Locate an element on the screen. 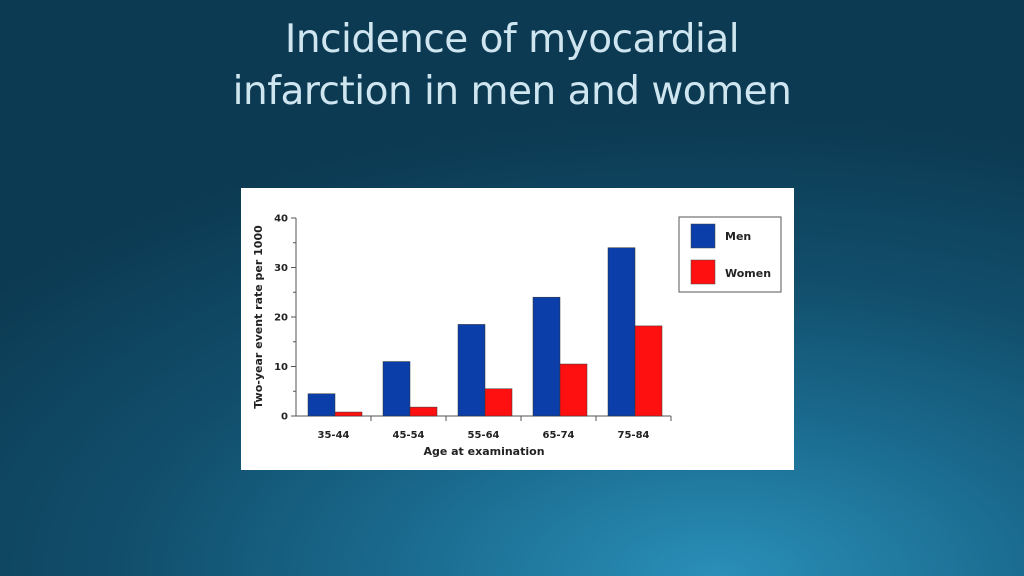 The image size is (1024, 576). y-ticks: 0 10 20 30 40 is located at coordinates (285, 318).